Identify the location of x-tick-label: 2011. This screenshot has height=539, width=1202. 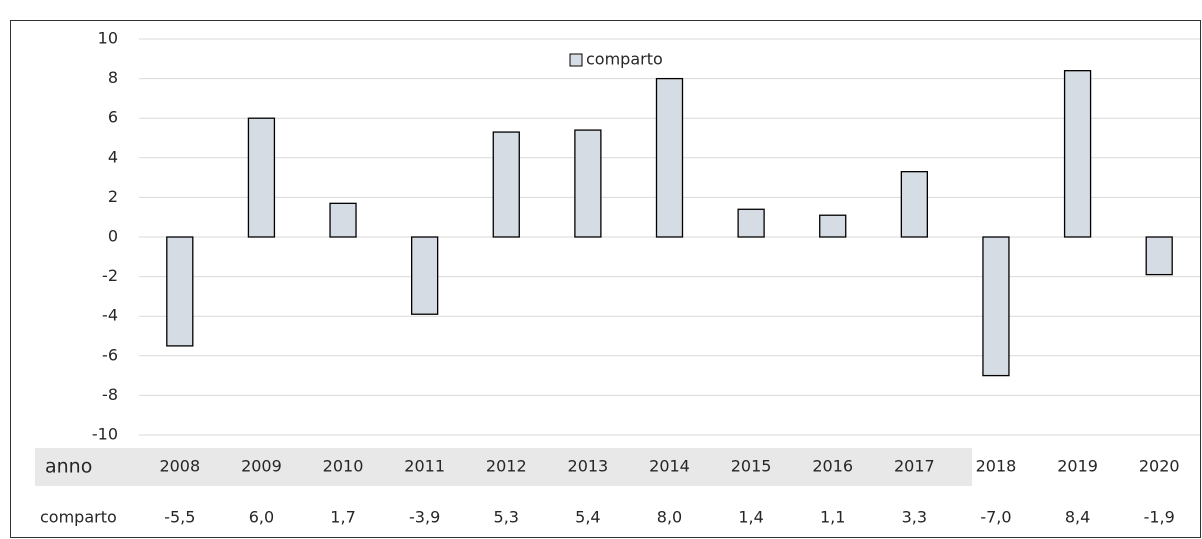
(424, 466).